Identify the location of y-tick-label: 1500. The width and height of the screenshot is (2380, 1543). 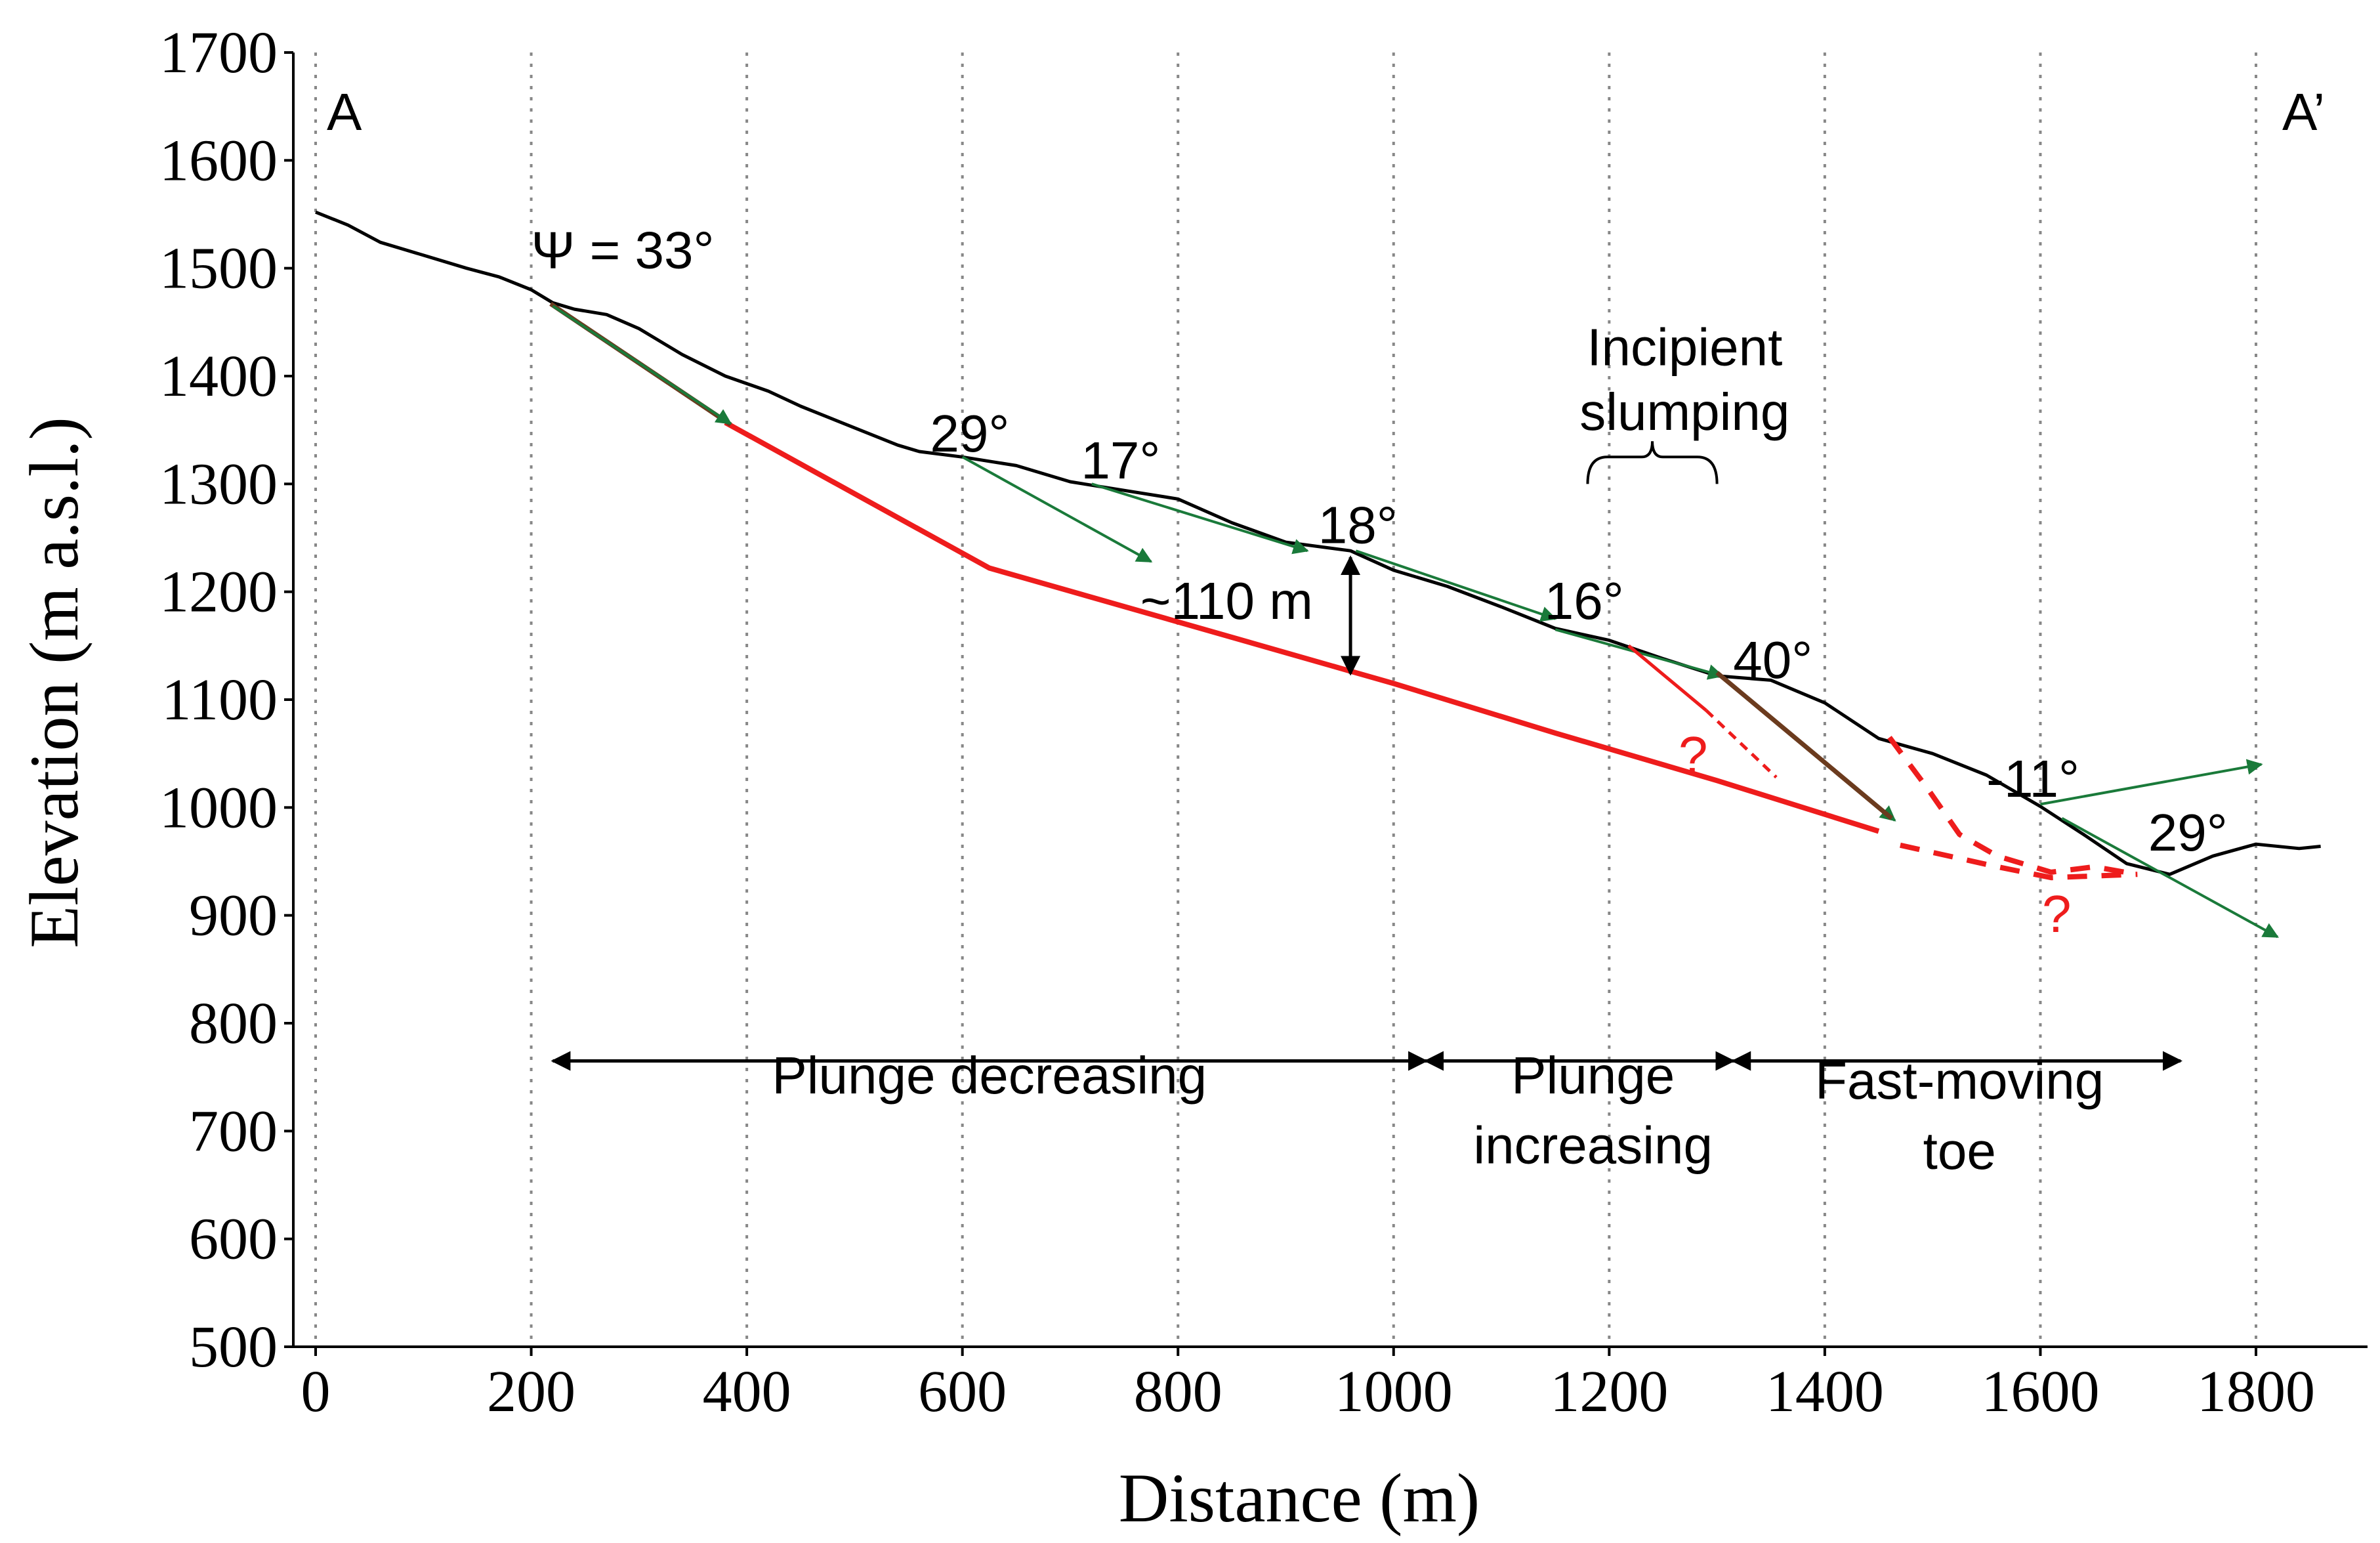
(218, 268).